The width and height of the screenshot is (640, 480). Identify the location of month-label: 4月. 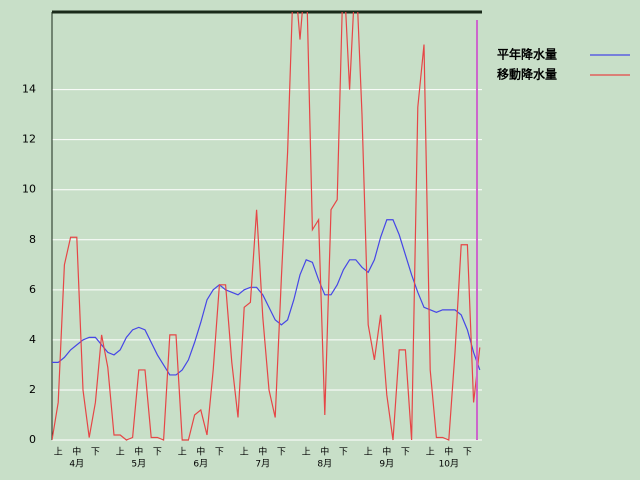
(76, 464).